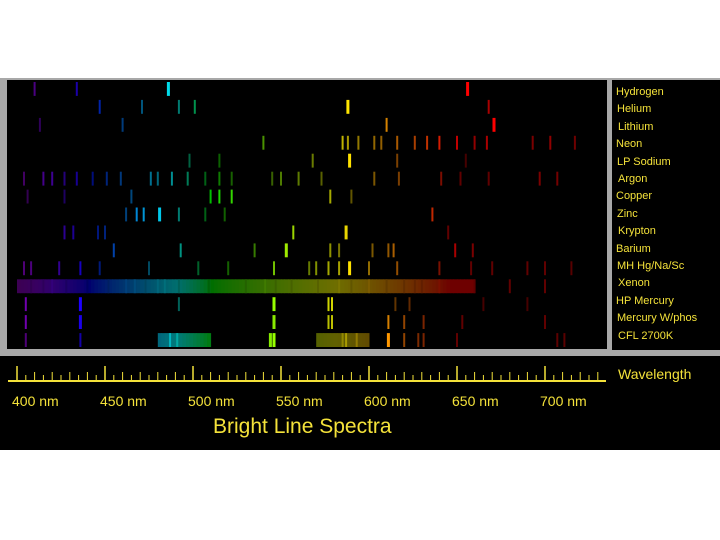 This screenshot has width=720, height=540. I want to click on tick-label: 600 nm, so click(387, 401).